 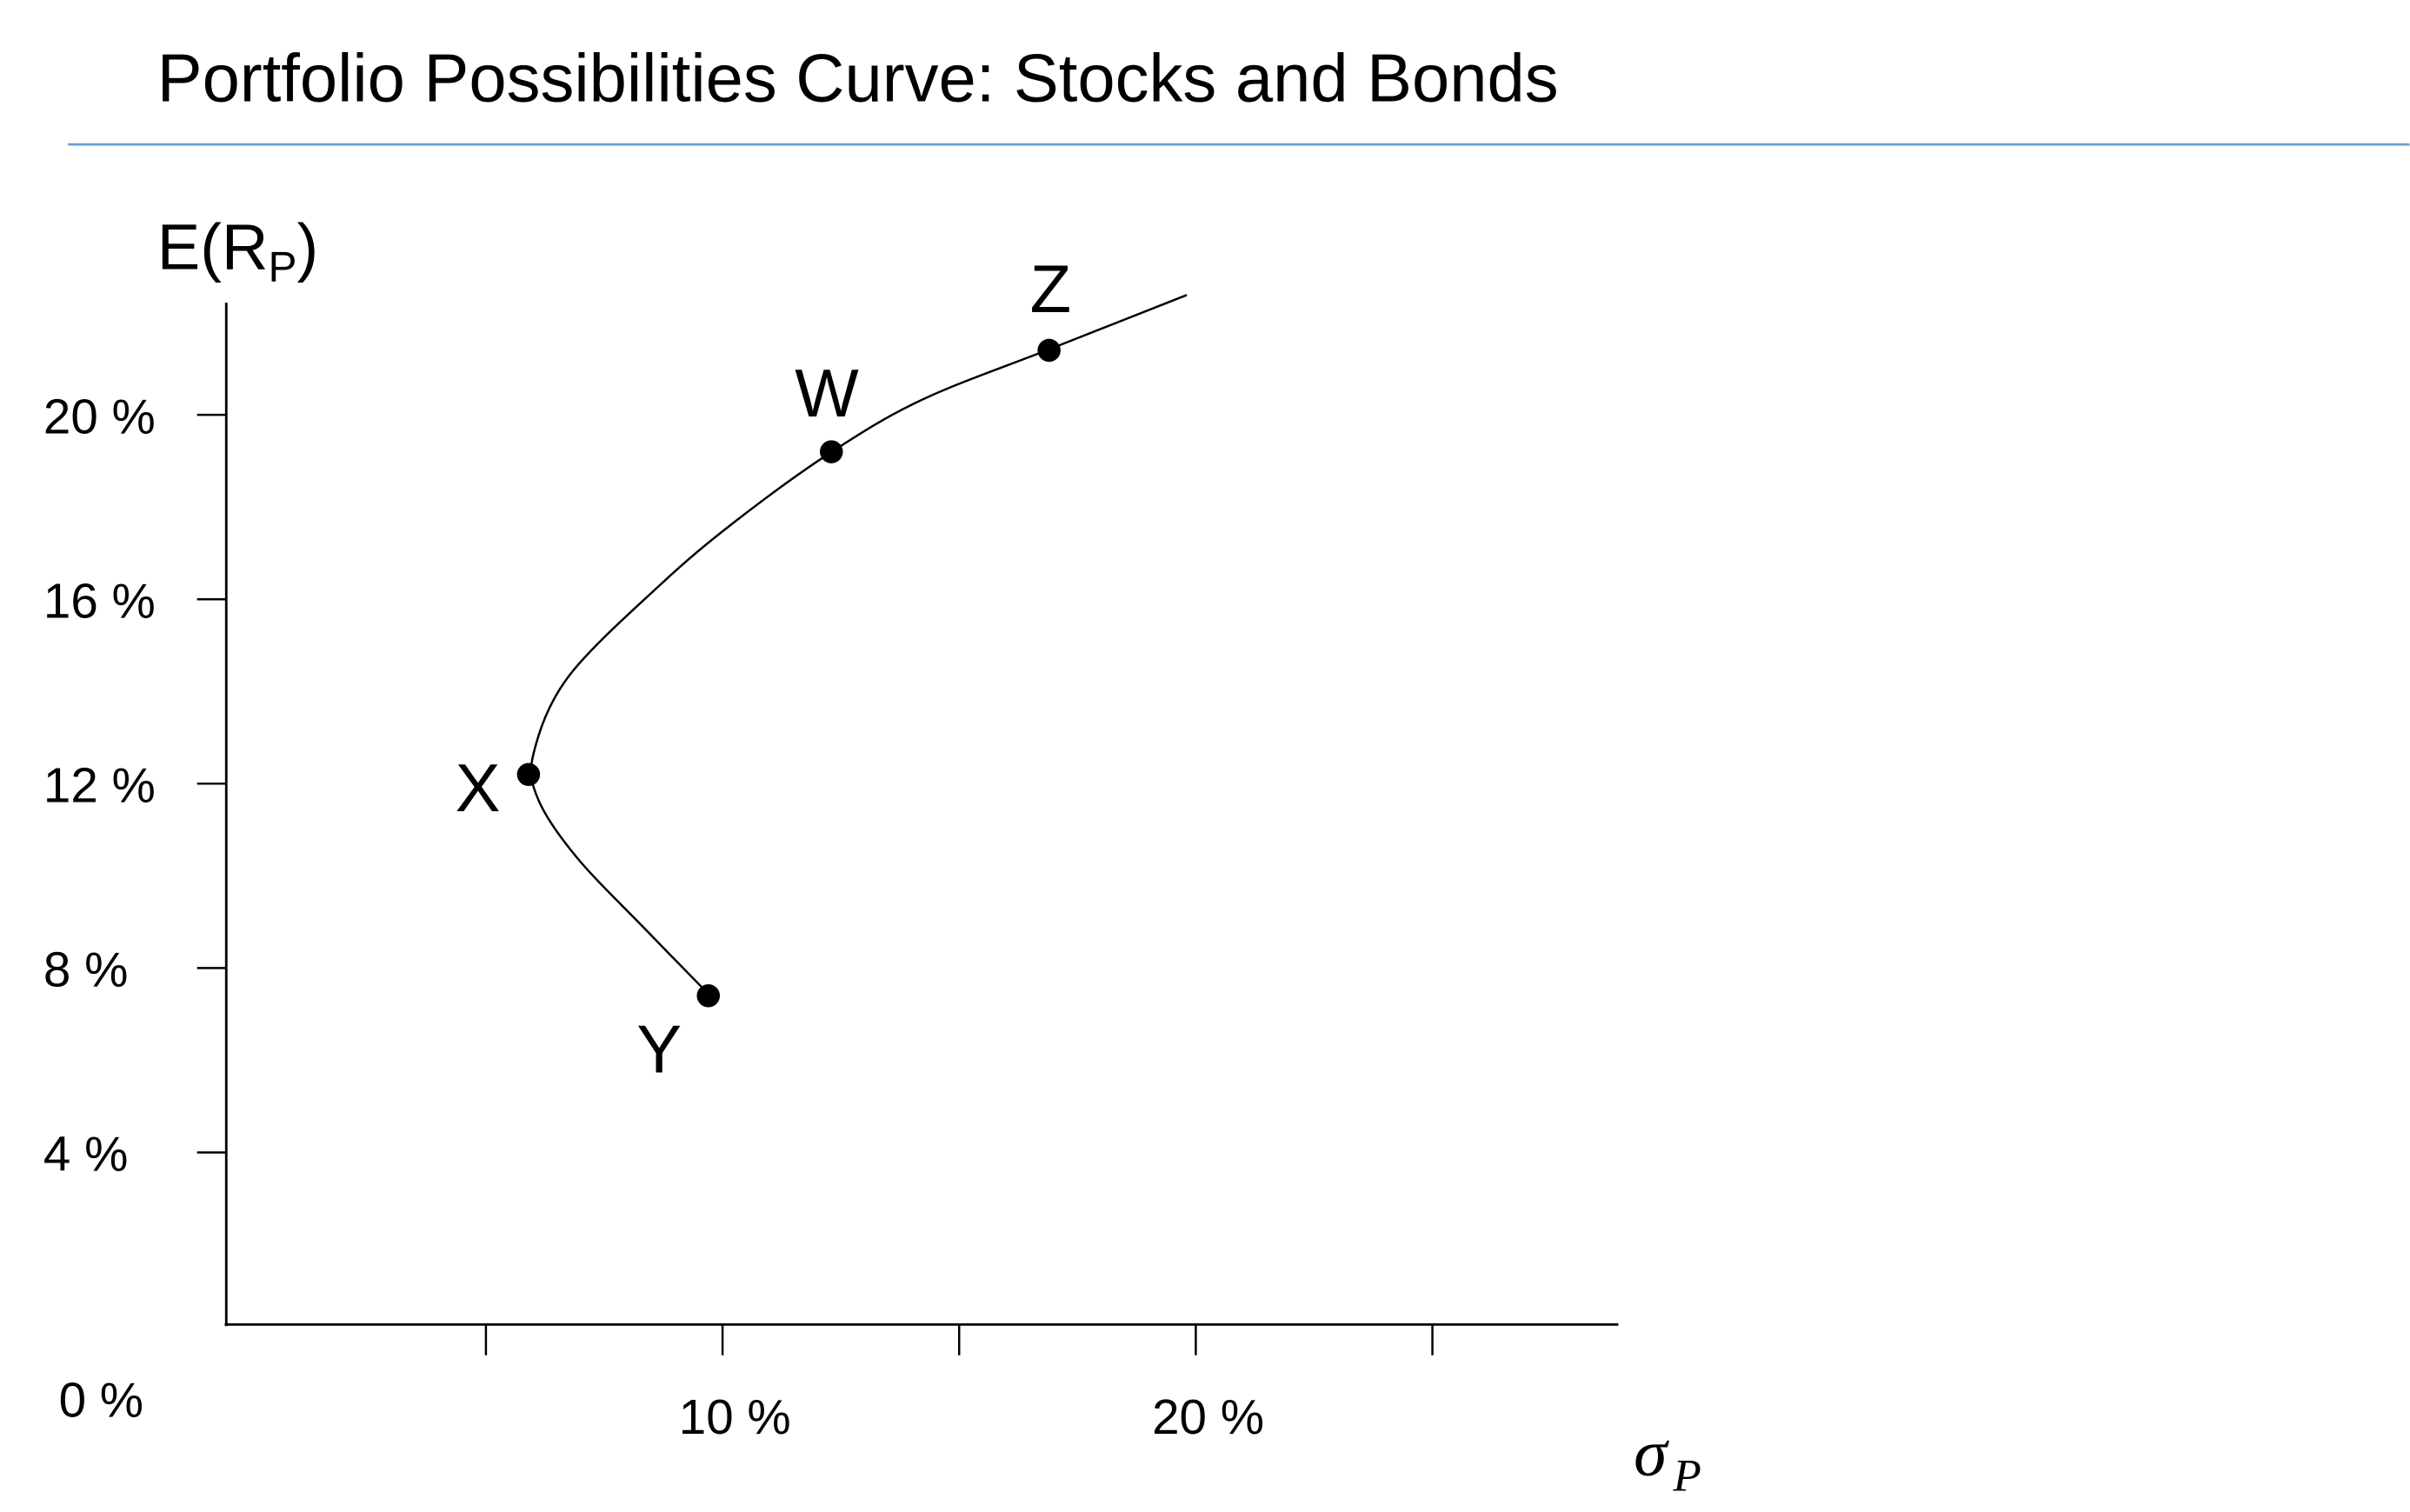 What do you see at coordinates (735, 1416) in the screenshot?
I see `x-tick-label: 10 %` at bounding box center [735, 1416].